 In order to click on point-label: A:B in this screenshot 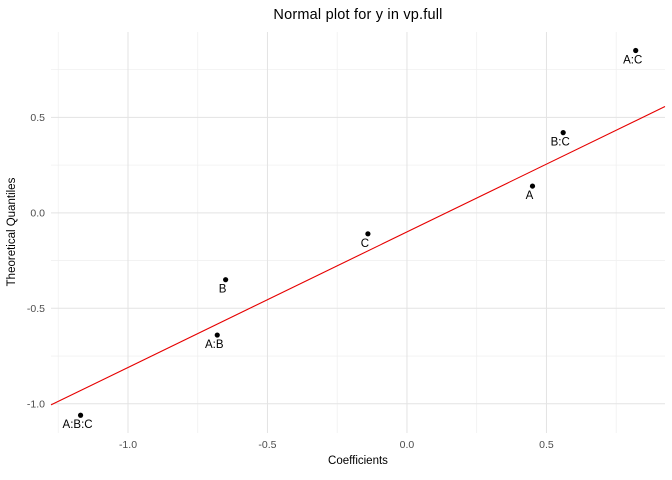, I will do `click(214, 345)`.